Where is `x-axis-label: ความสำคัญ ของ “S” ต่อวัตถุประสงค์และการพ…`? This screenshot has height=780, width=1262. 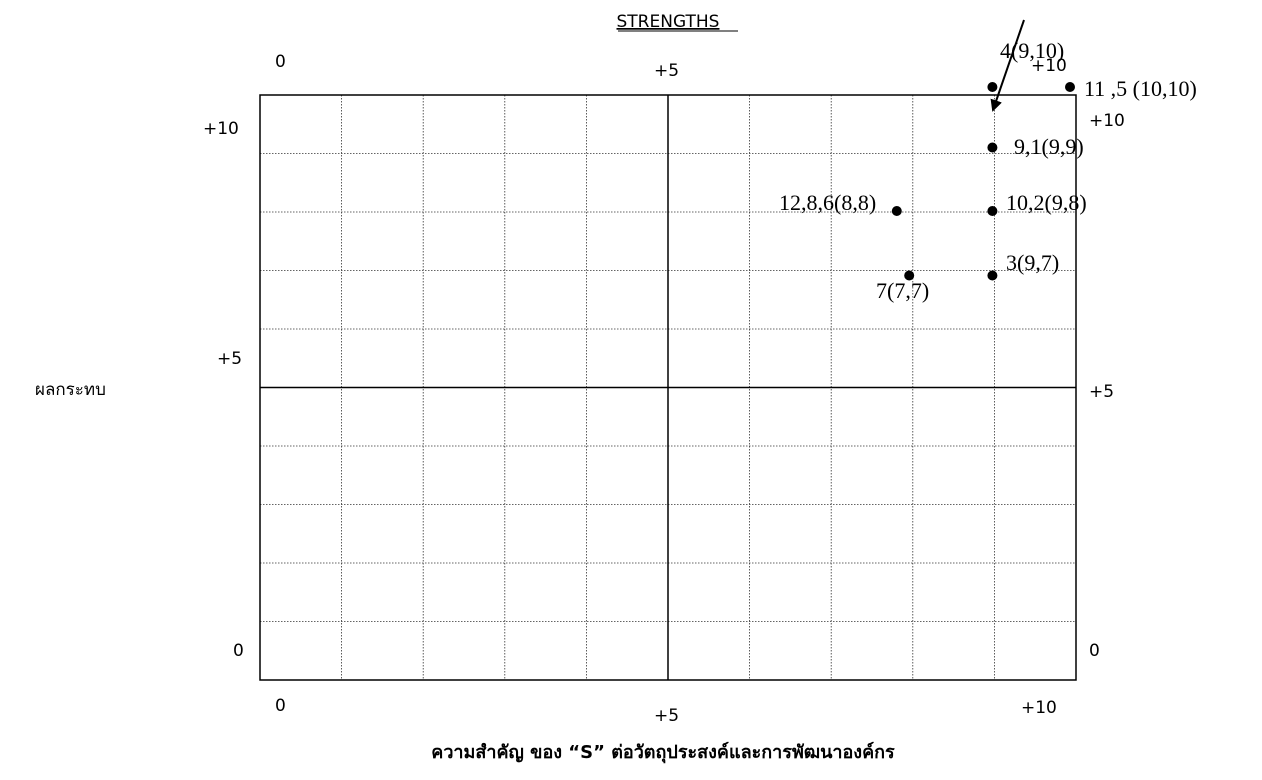 x-axis-label: ความสำคัญ ของ “S” ต่อวัตถุประสงค์และการพ… is located at coordinates (663, 752).